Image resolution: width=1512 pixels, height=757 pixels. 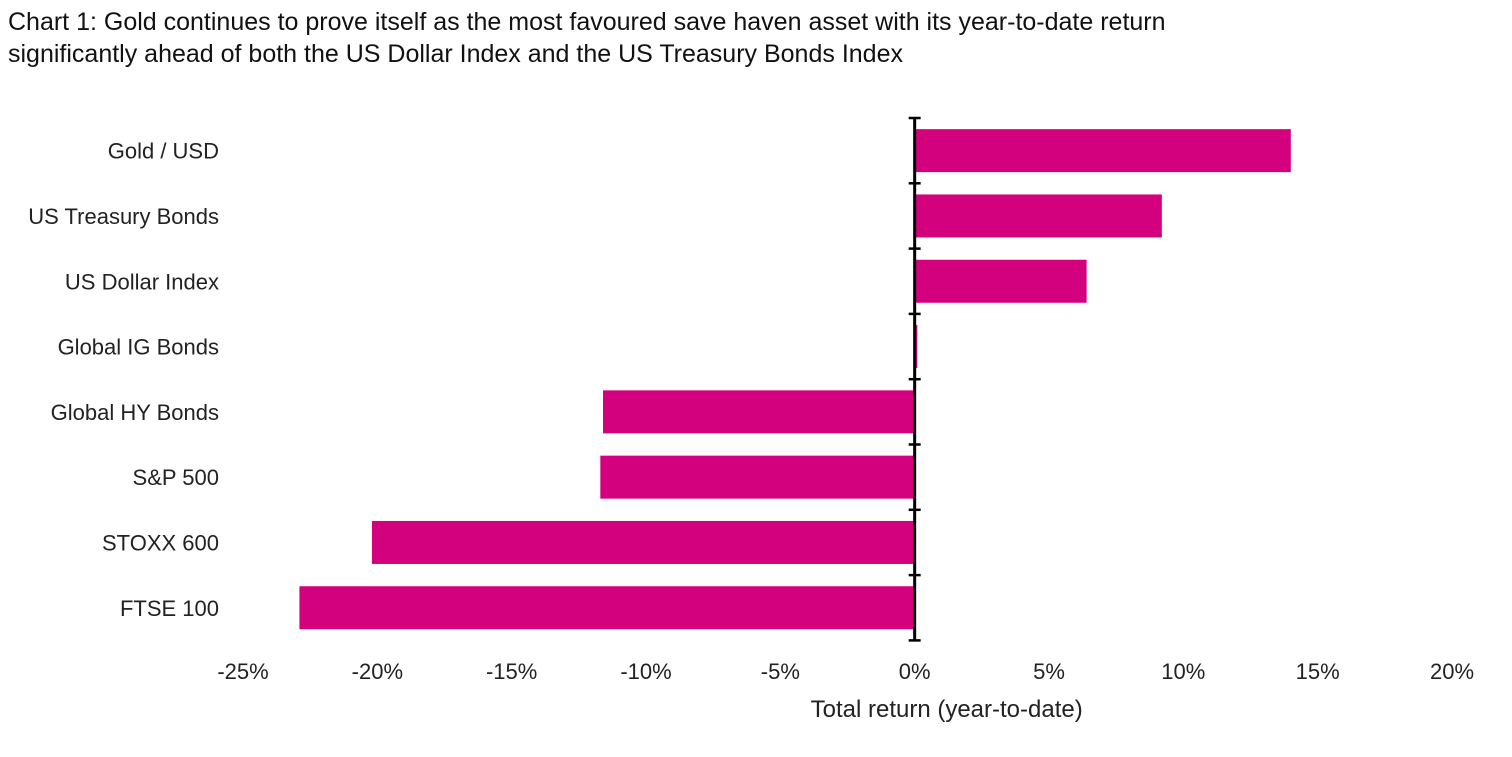 I want to click on x-tick-label: -10%, so click(x=645, y=671).